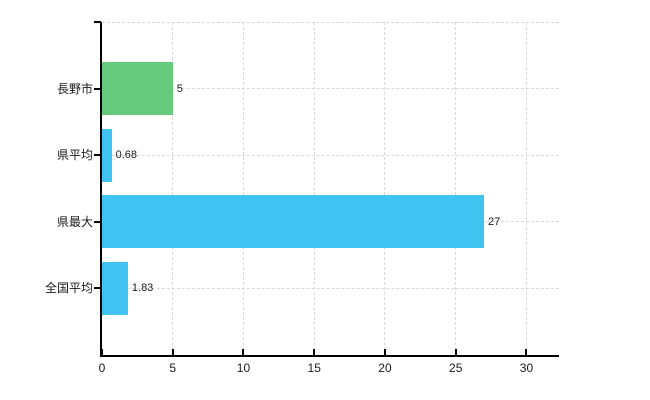  What do you see at coordinates (74, 155) in the screenshot?
I see `y-axis-label: 県平均` at bounding box center [74, 155].